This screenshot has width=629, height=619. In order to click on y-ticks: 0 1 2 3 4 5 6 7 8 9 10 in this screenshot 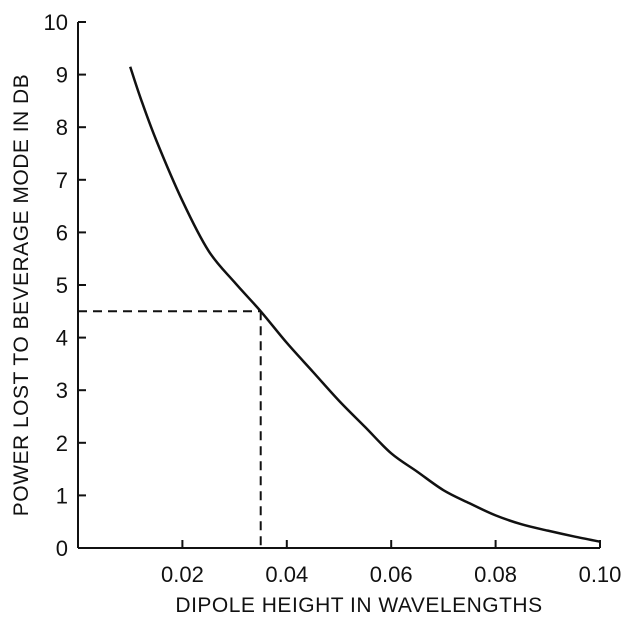, I will do `click(65, 285)`.